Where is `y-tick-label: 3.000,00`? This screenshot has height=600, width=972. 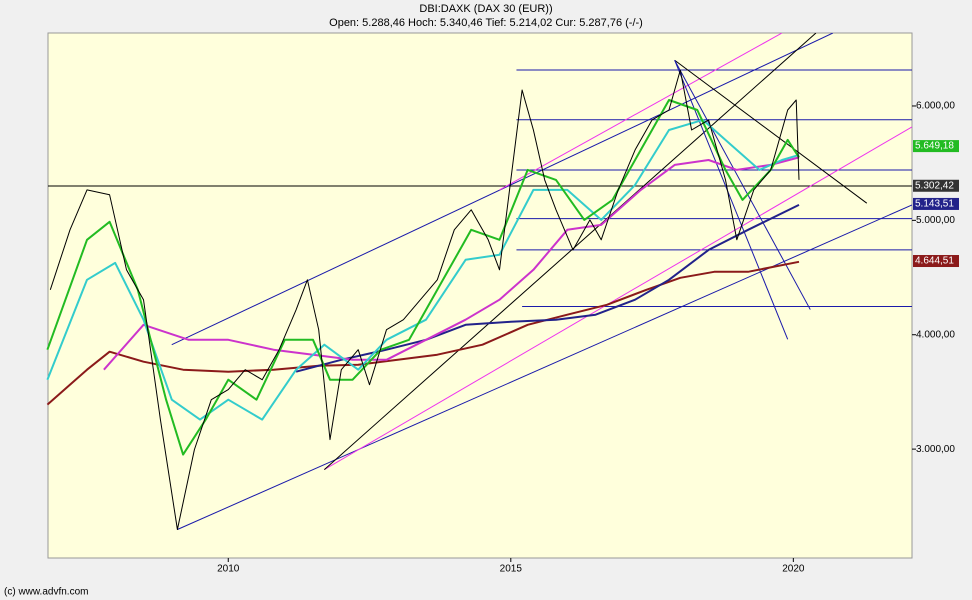
y-tick-label: 3.000,00 is located at coordinates (935, 449).